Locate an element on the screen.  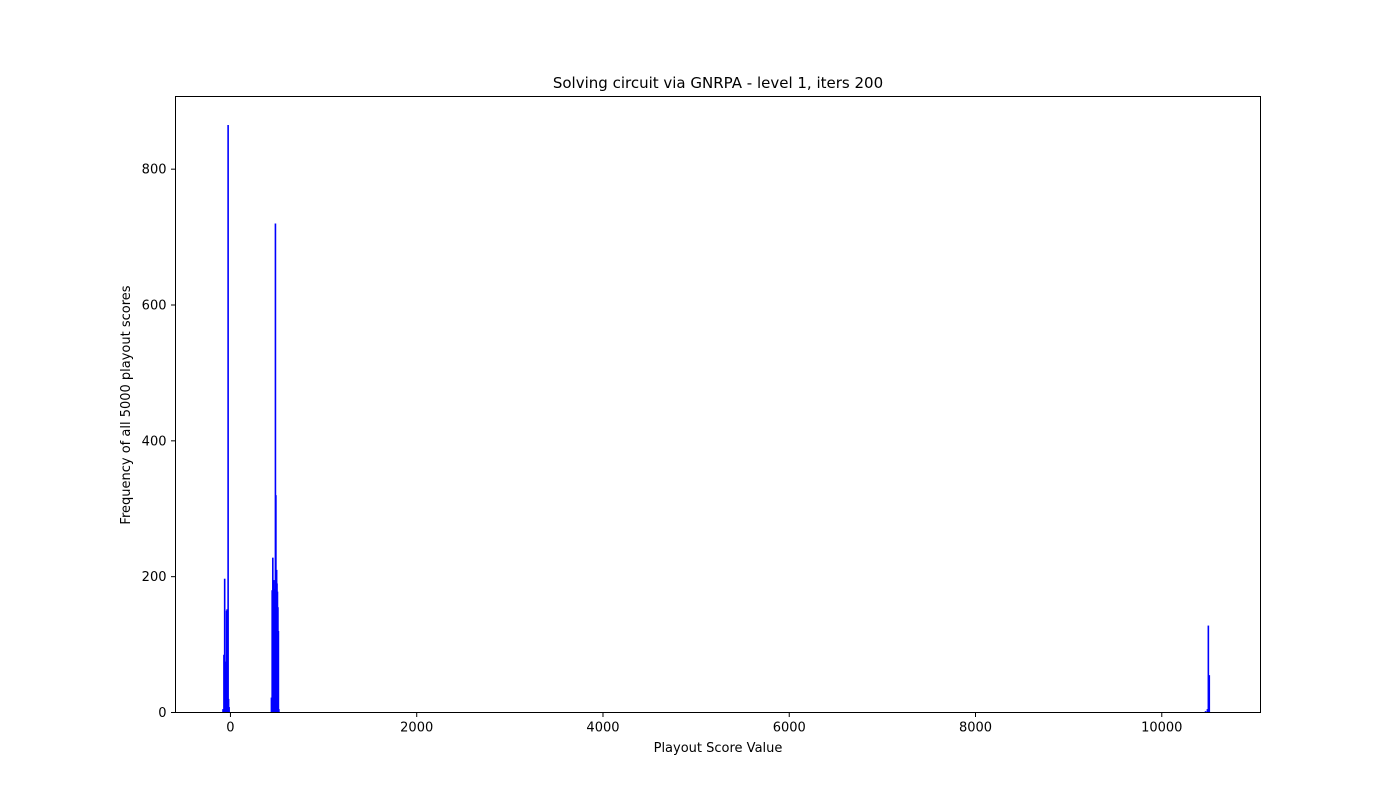
y-axis-label: Frequency of all 5000 playout scores is located at coordinates (126, 404).